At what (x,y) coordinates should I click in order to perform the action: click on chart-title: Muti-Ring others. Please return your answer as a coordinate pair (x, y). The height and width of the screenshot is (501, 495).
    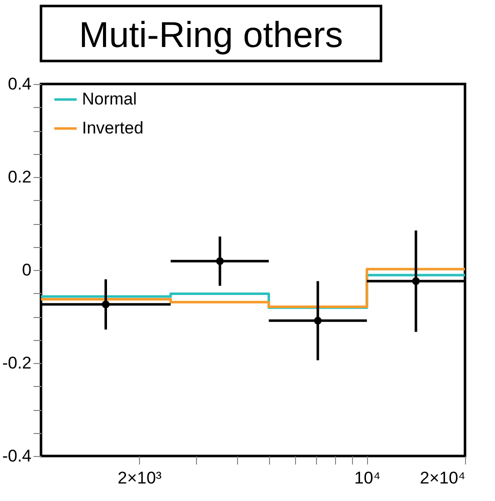
    Looking at the image, I should click on (211, 34).